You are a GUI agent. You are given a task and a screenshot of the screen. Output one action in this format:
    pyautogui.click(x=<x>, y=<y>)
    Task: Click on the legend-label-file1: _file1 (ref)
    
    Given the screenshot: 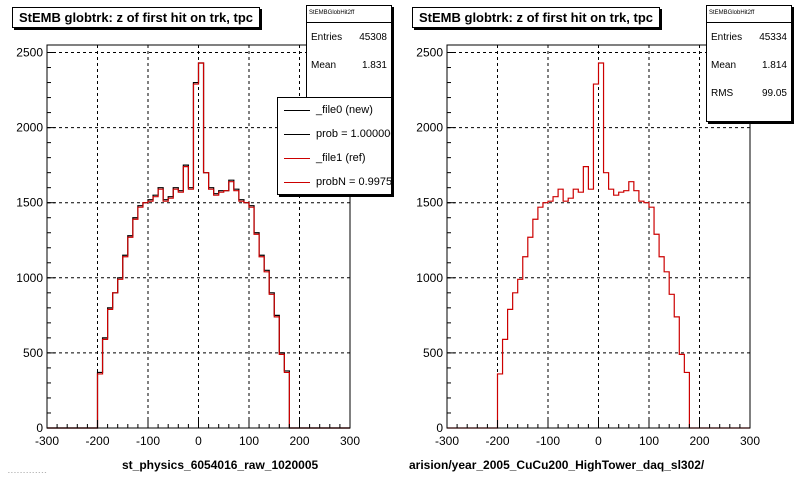 What is the action you would take?
    pyautogui.click(x=341, y=158)
    